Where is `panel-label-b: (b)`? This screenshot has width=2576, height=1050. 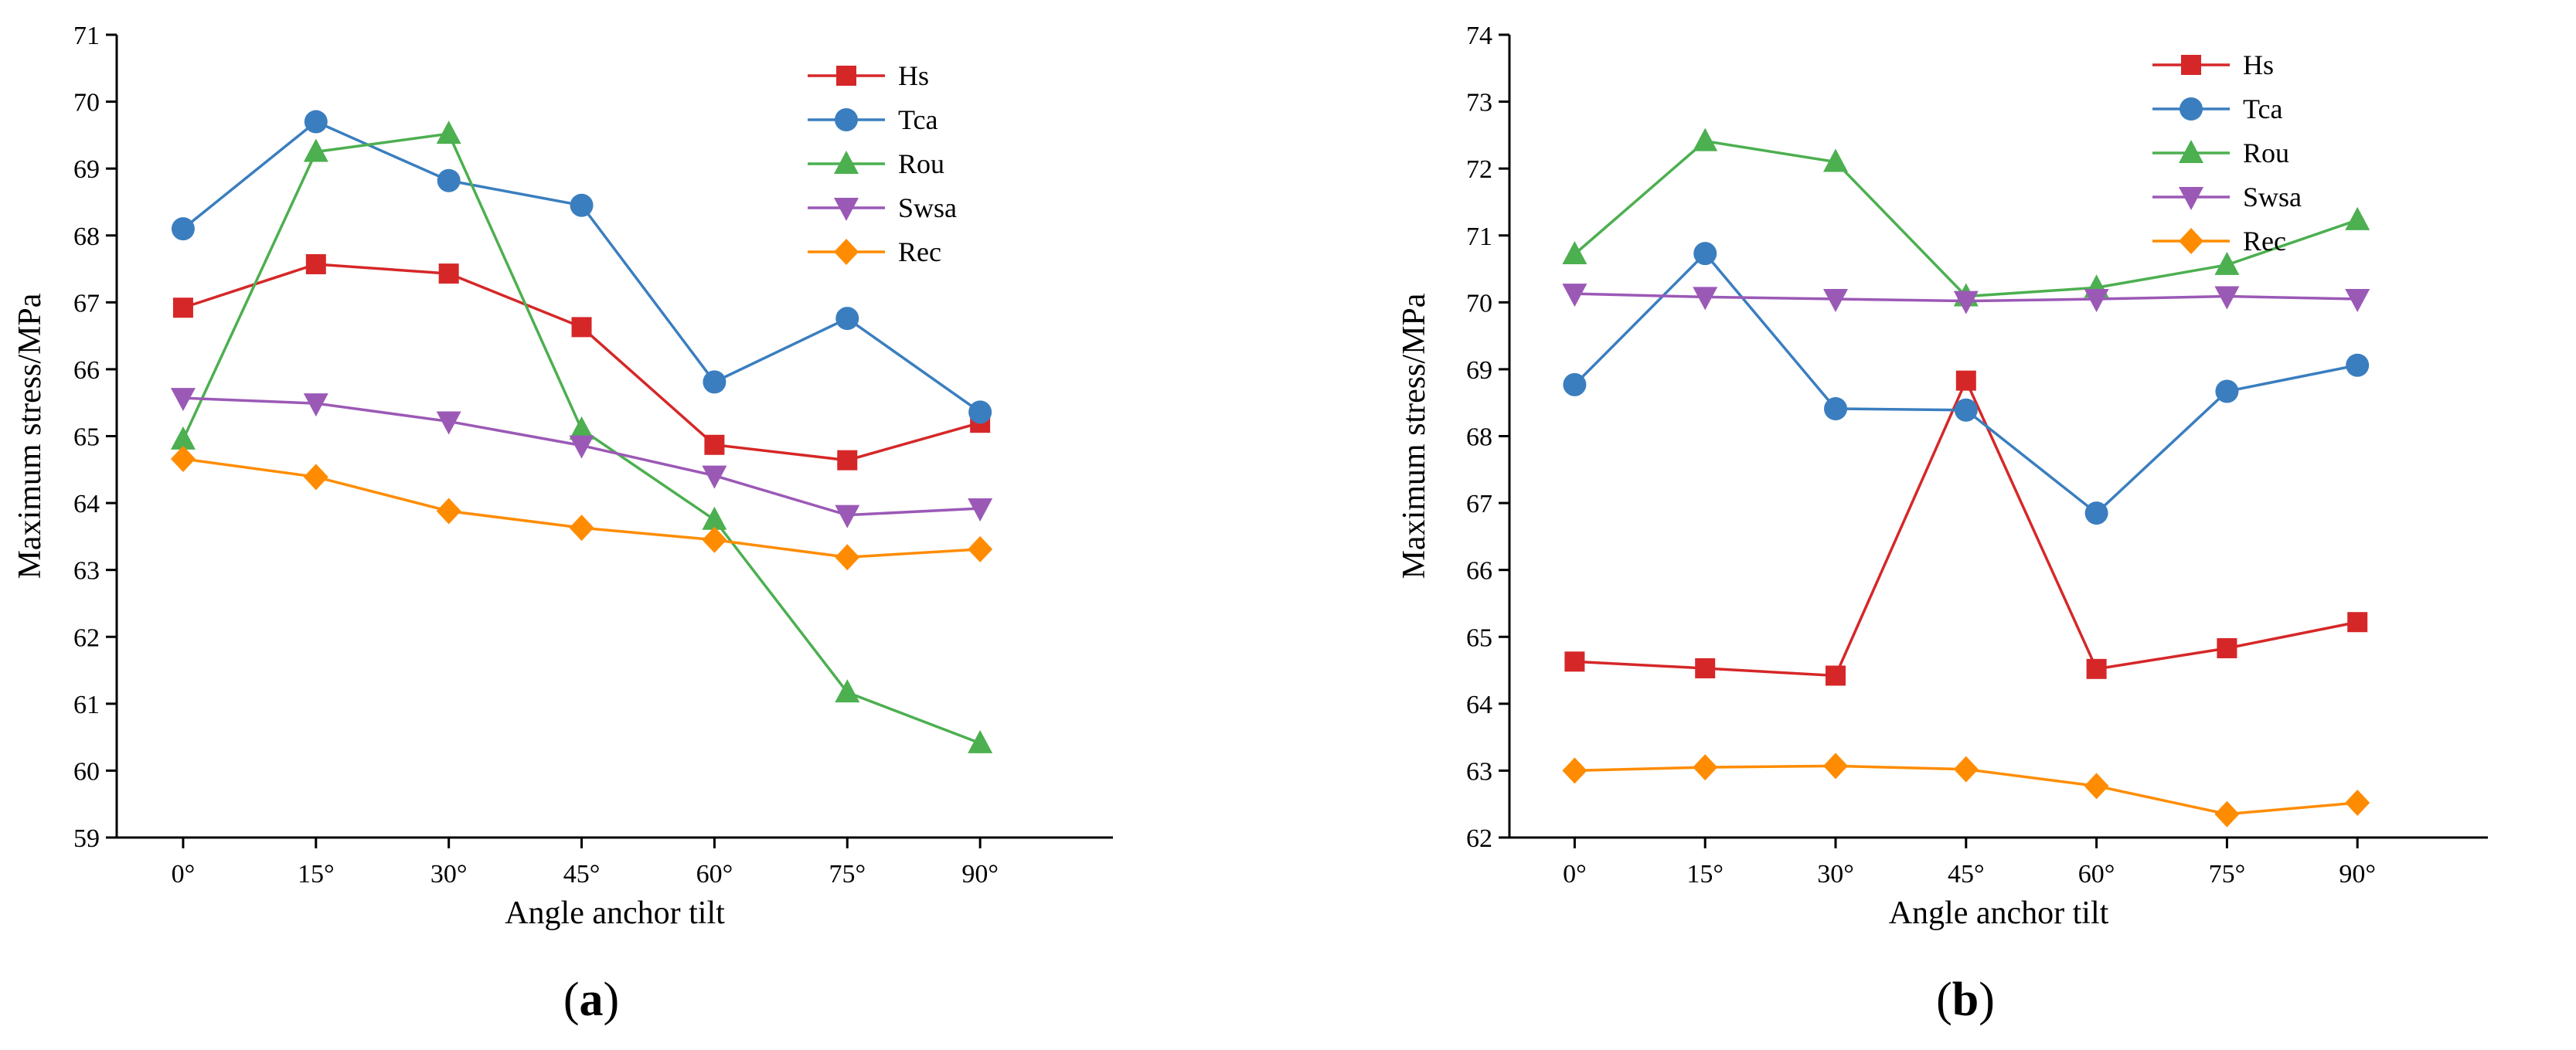
panel-label-b: (b) is located at coordinates (1966, 1000).